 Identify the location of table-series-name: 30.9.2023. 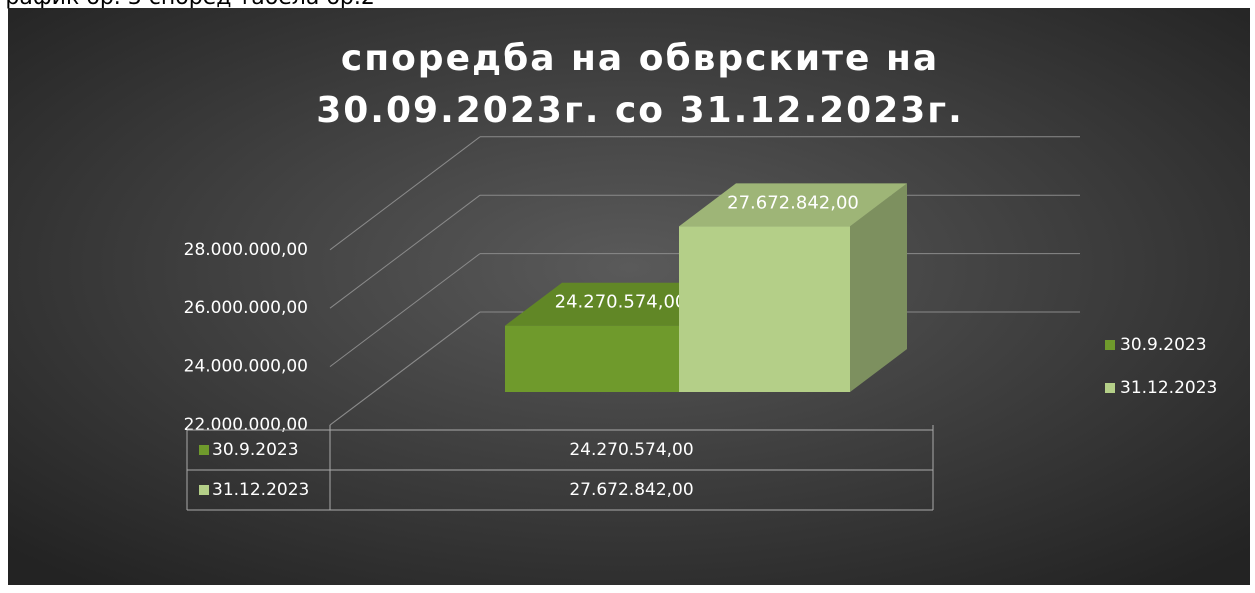
(255, 450).